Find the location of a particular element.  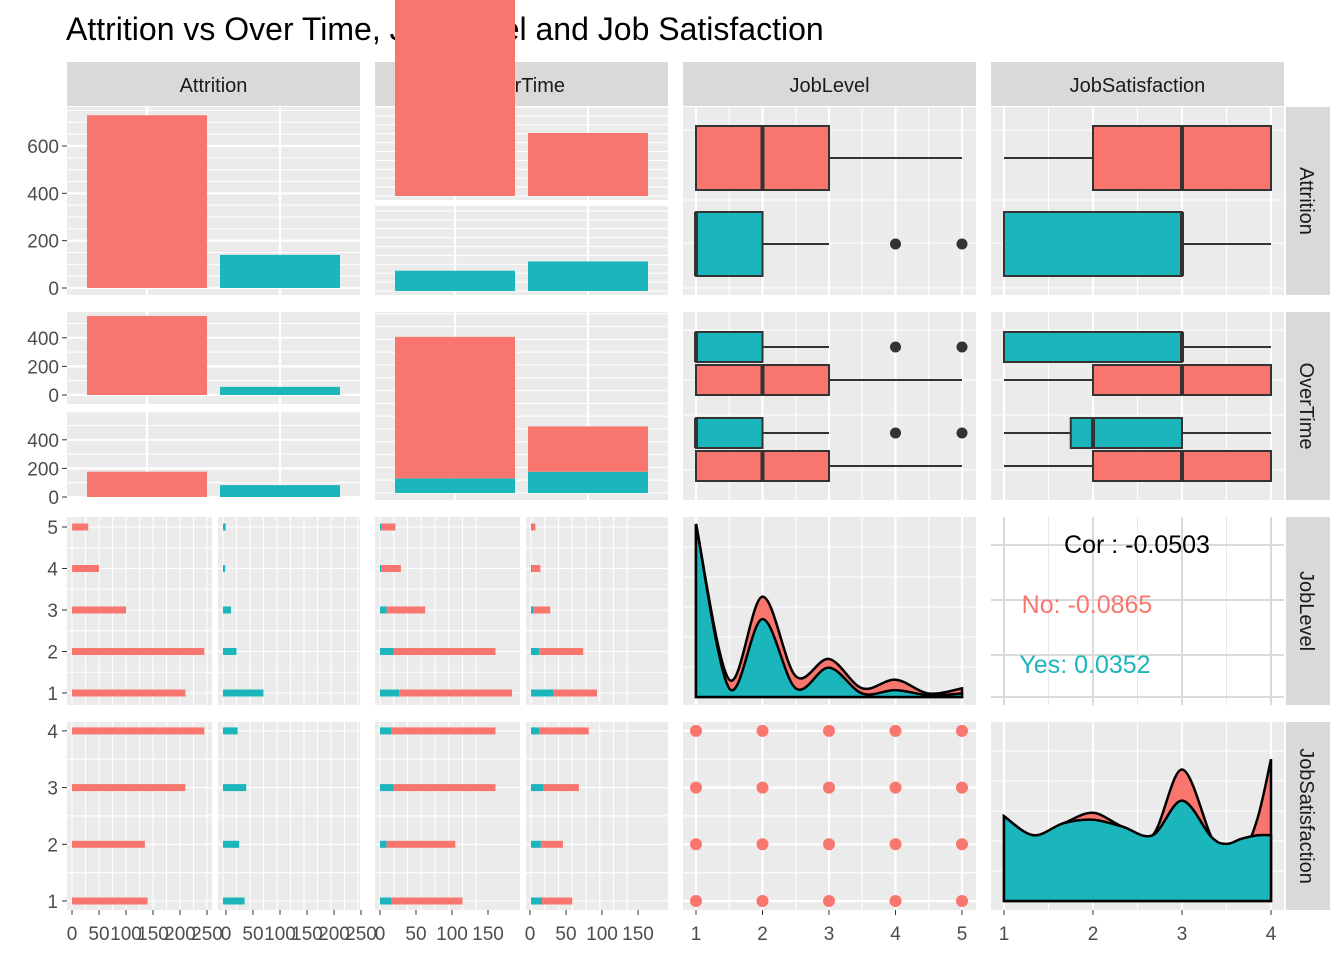

strip-top-label: Attrition is located at coordinates (214, 86).